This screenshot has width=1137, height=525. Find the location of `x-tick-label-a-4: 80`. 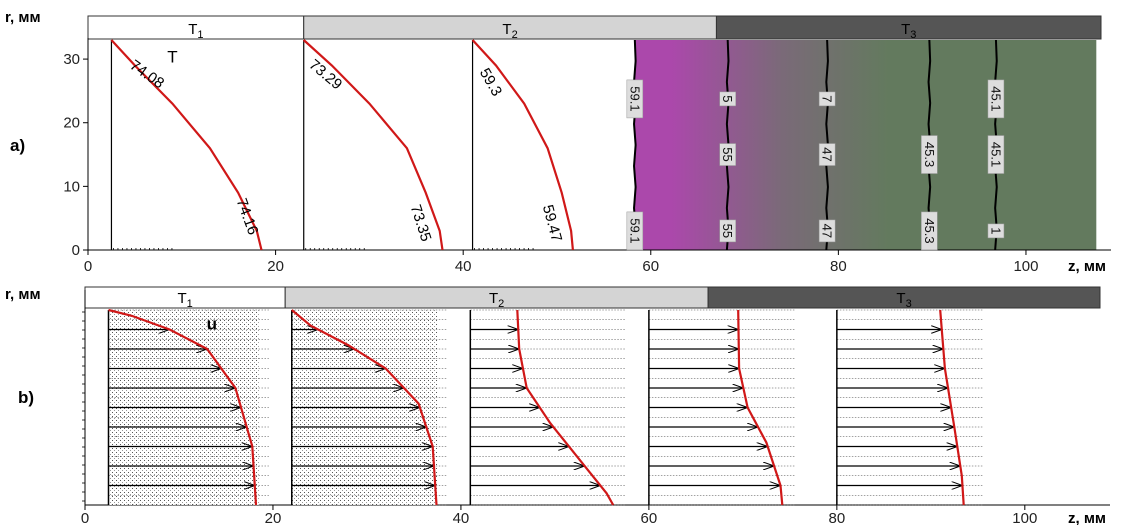

x-tick-label-a-4: 80 is located at coordinates (838, 266).